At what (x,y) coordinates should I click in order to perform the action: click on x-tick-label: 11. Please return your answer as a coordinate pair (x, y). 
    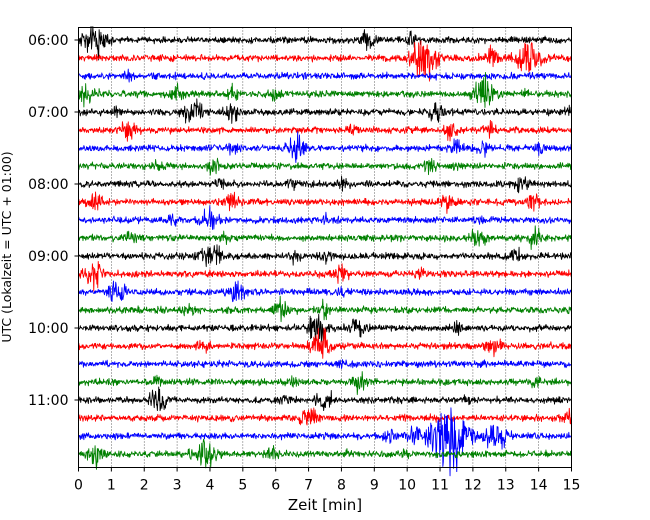
    Looking at the image, I should click on (440, 486).